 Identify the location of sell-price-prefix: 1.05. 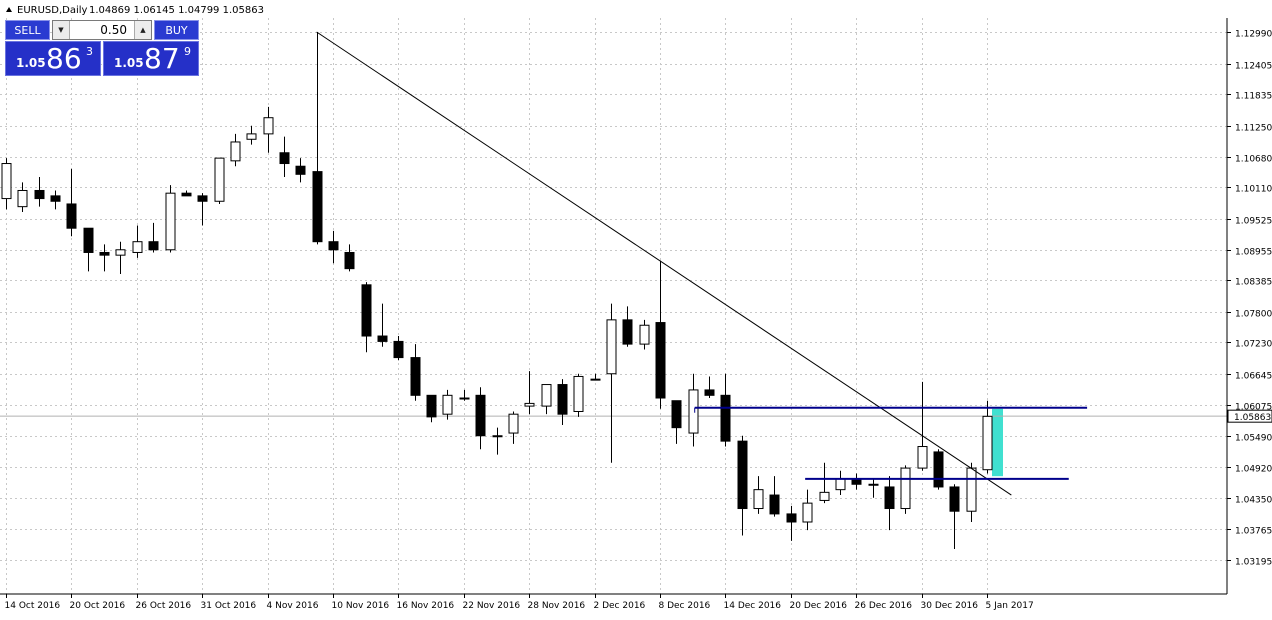
(31, 63).